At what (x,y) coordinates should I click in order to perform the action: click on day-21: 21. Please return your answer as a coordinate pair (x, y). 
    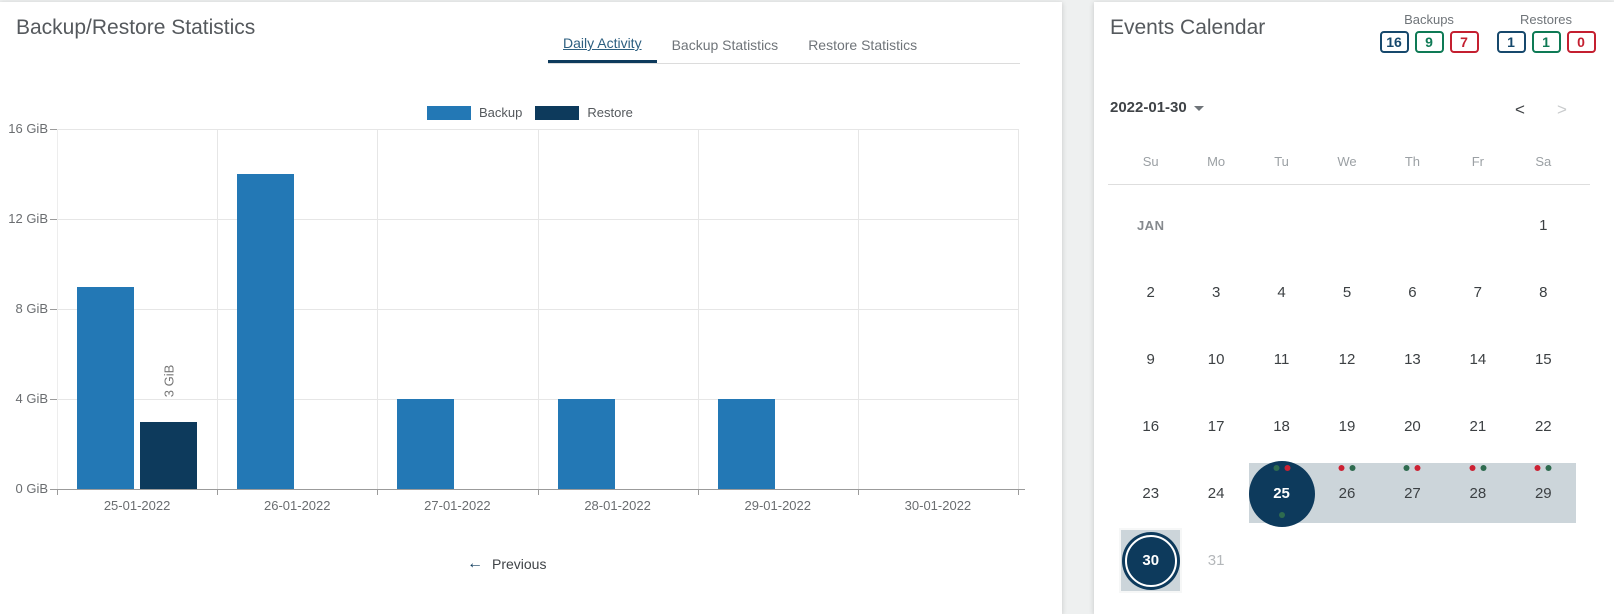
    Looking at the image, I should click on (1477, 426).